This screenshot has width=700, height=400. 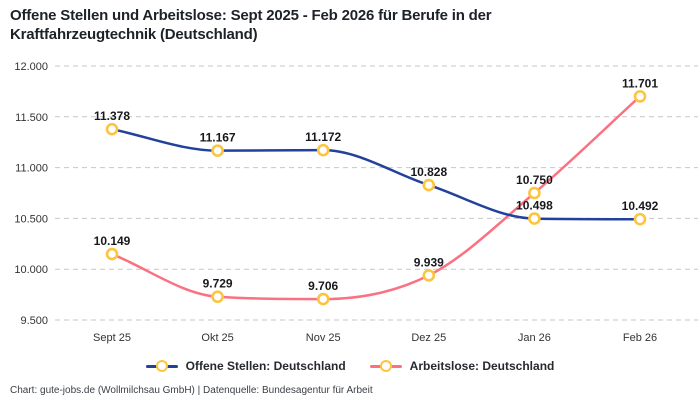 I want to click on data-point-label: 11.172, so click(x=323, y=137).